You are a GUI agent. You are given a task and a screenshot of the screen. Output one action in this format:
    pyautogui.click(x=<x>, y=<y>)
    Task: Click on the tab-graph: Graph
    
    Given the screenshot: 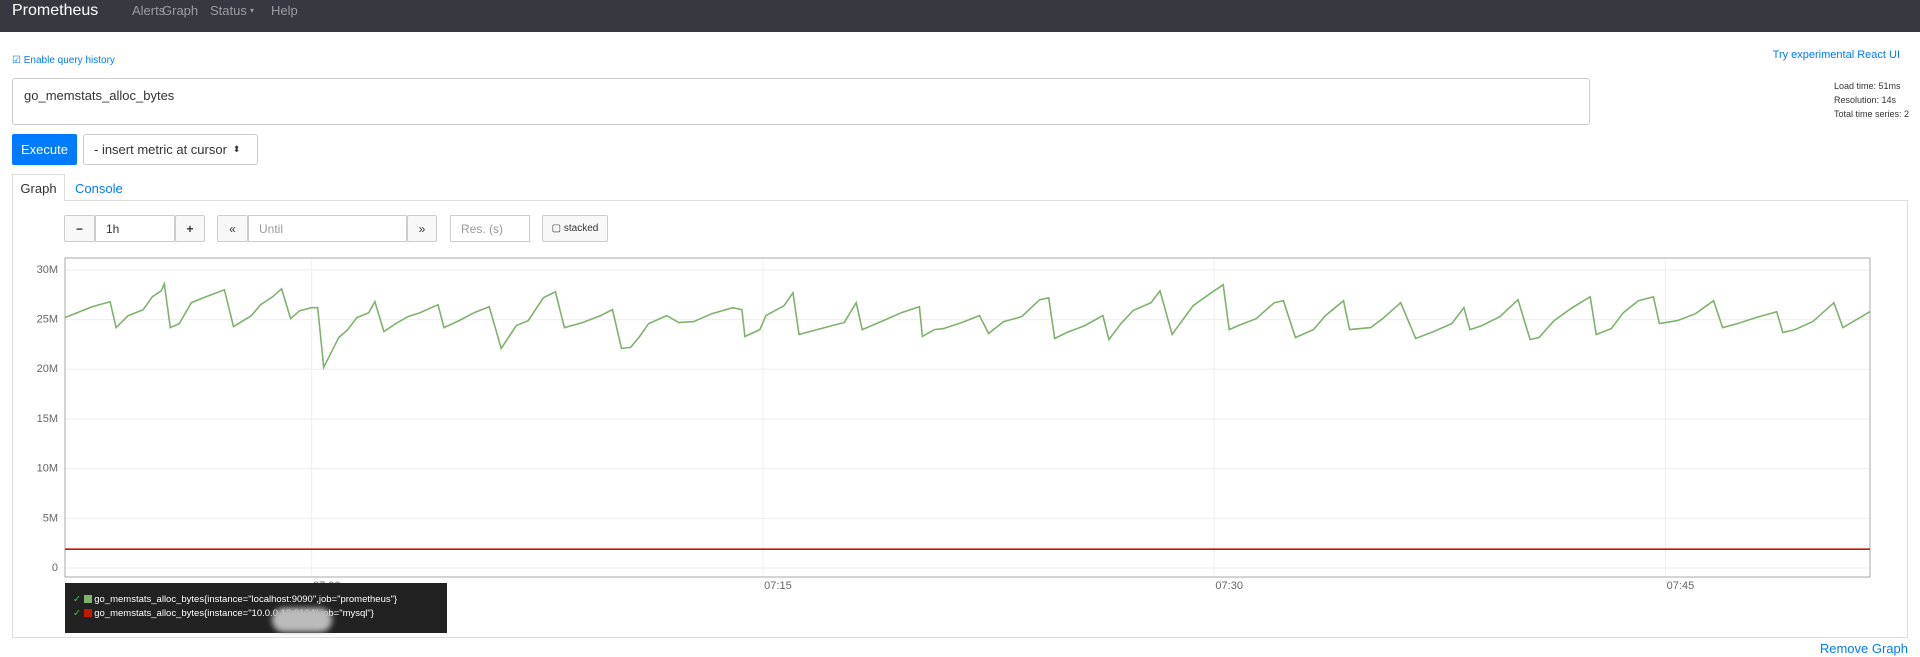 What is the action you would take?
    pyautogui.click(x=38, y=187)
    